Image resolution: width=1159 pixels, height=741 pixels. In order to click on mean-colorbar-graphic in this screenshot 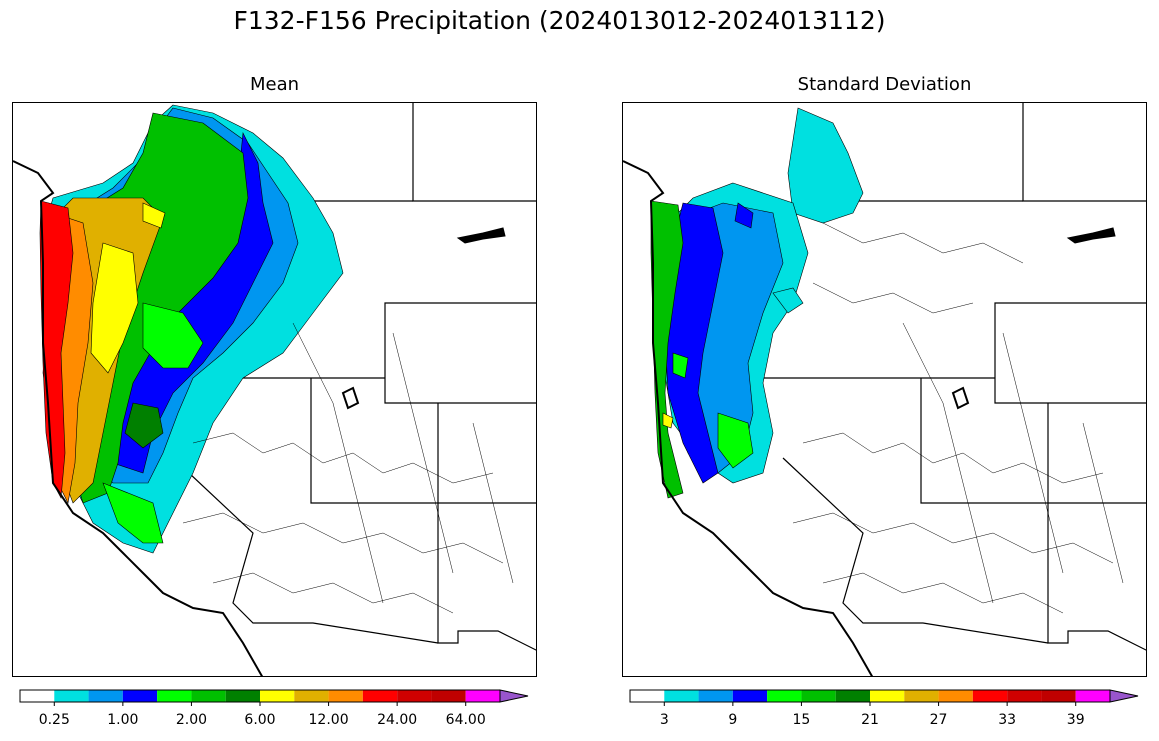, I will do `click(274, 697)`.